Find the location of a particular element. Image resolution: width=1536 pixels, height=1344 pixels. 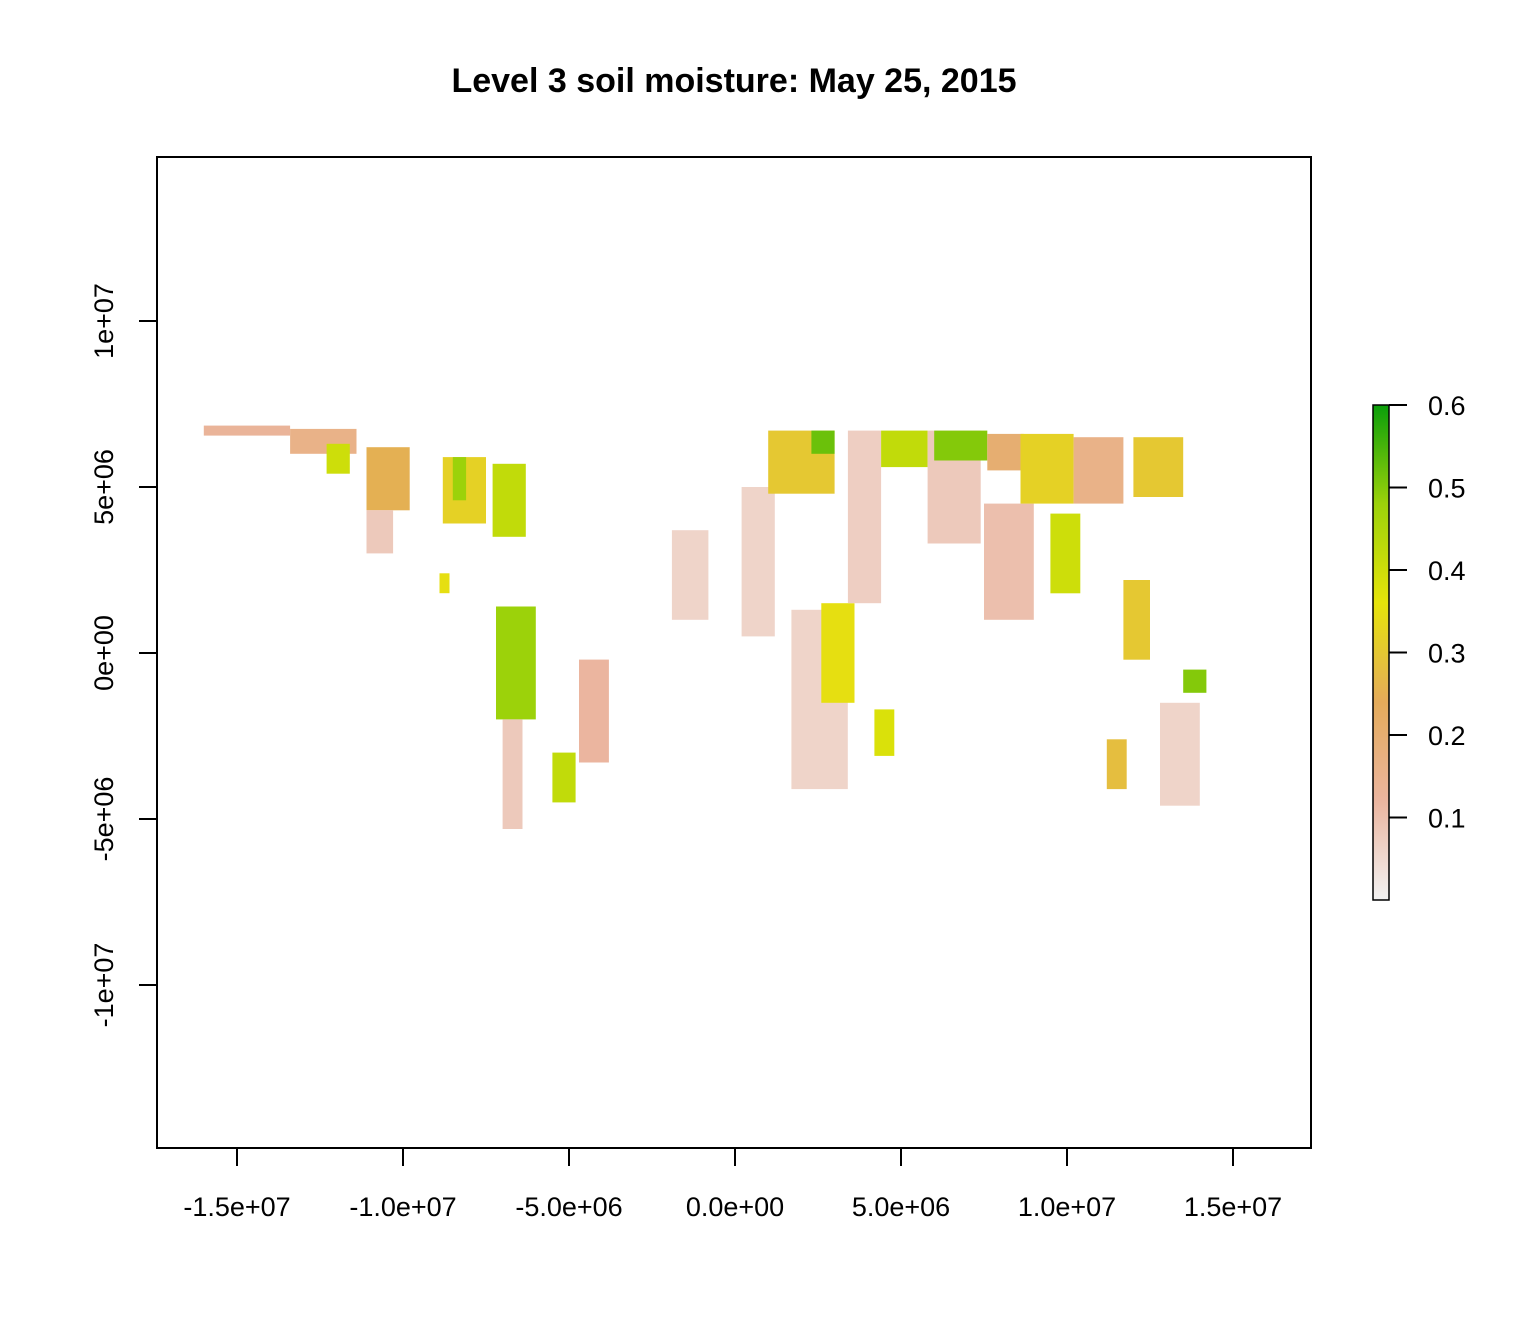

legend-tick-label: 0.2 is located at coordinates (1447, 736).